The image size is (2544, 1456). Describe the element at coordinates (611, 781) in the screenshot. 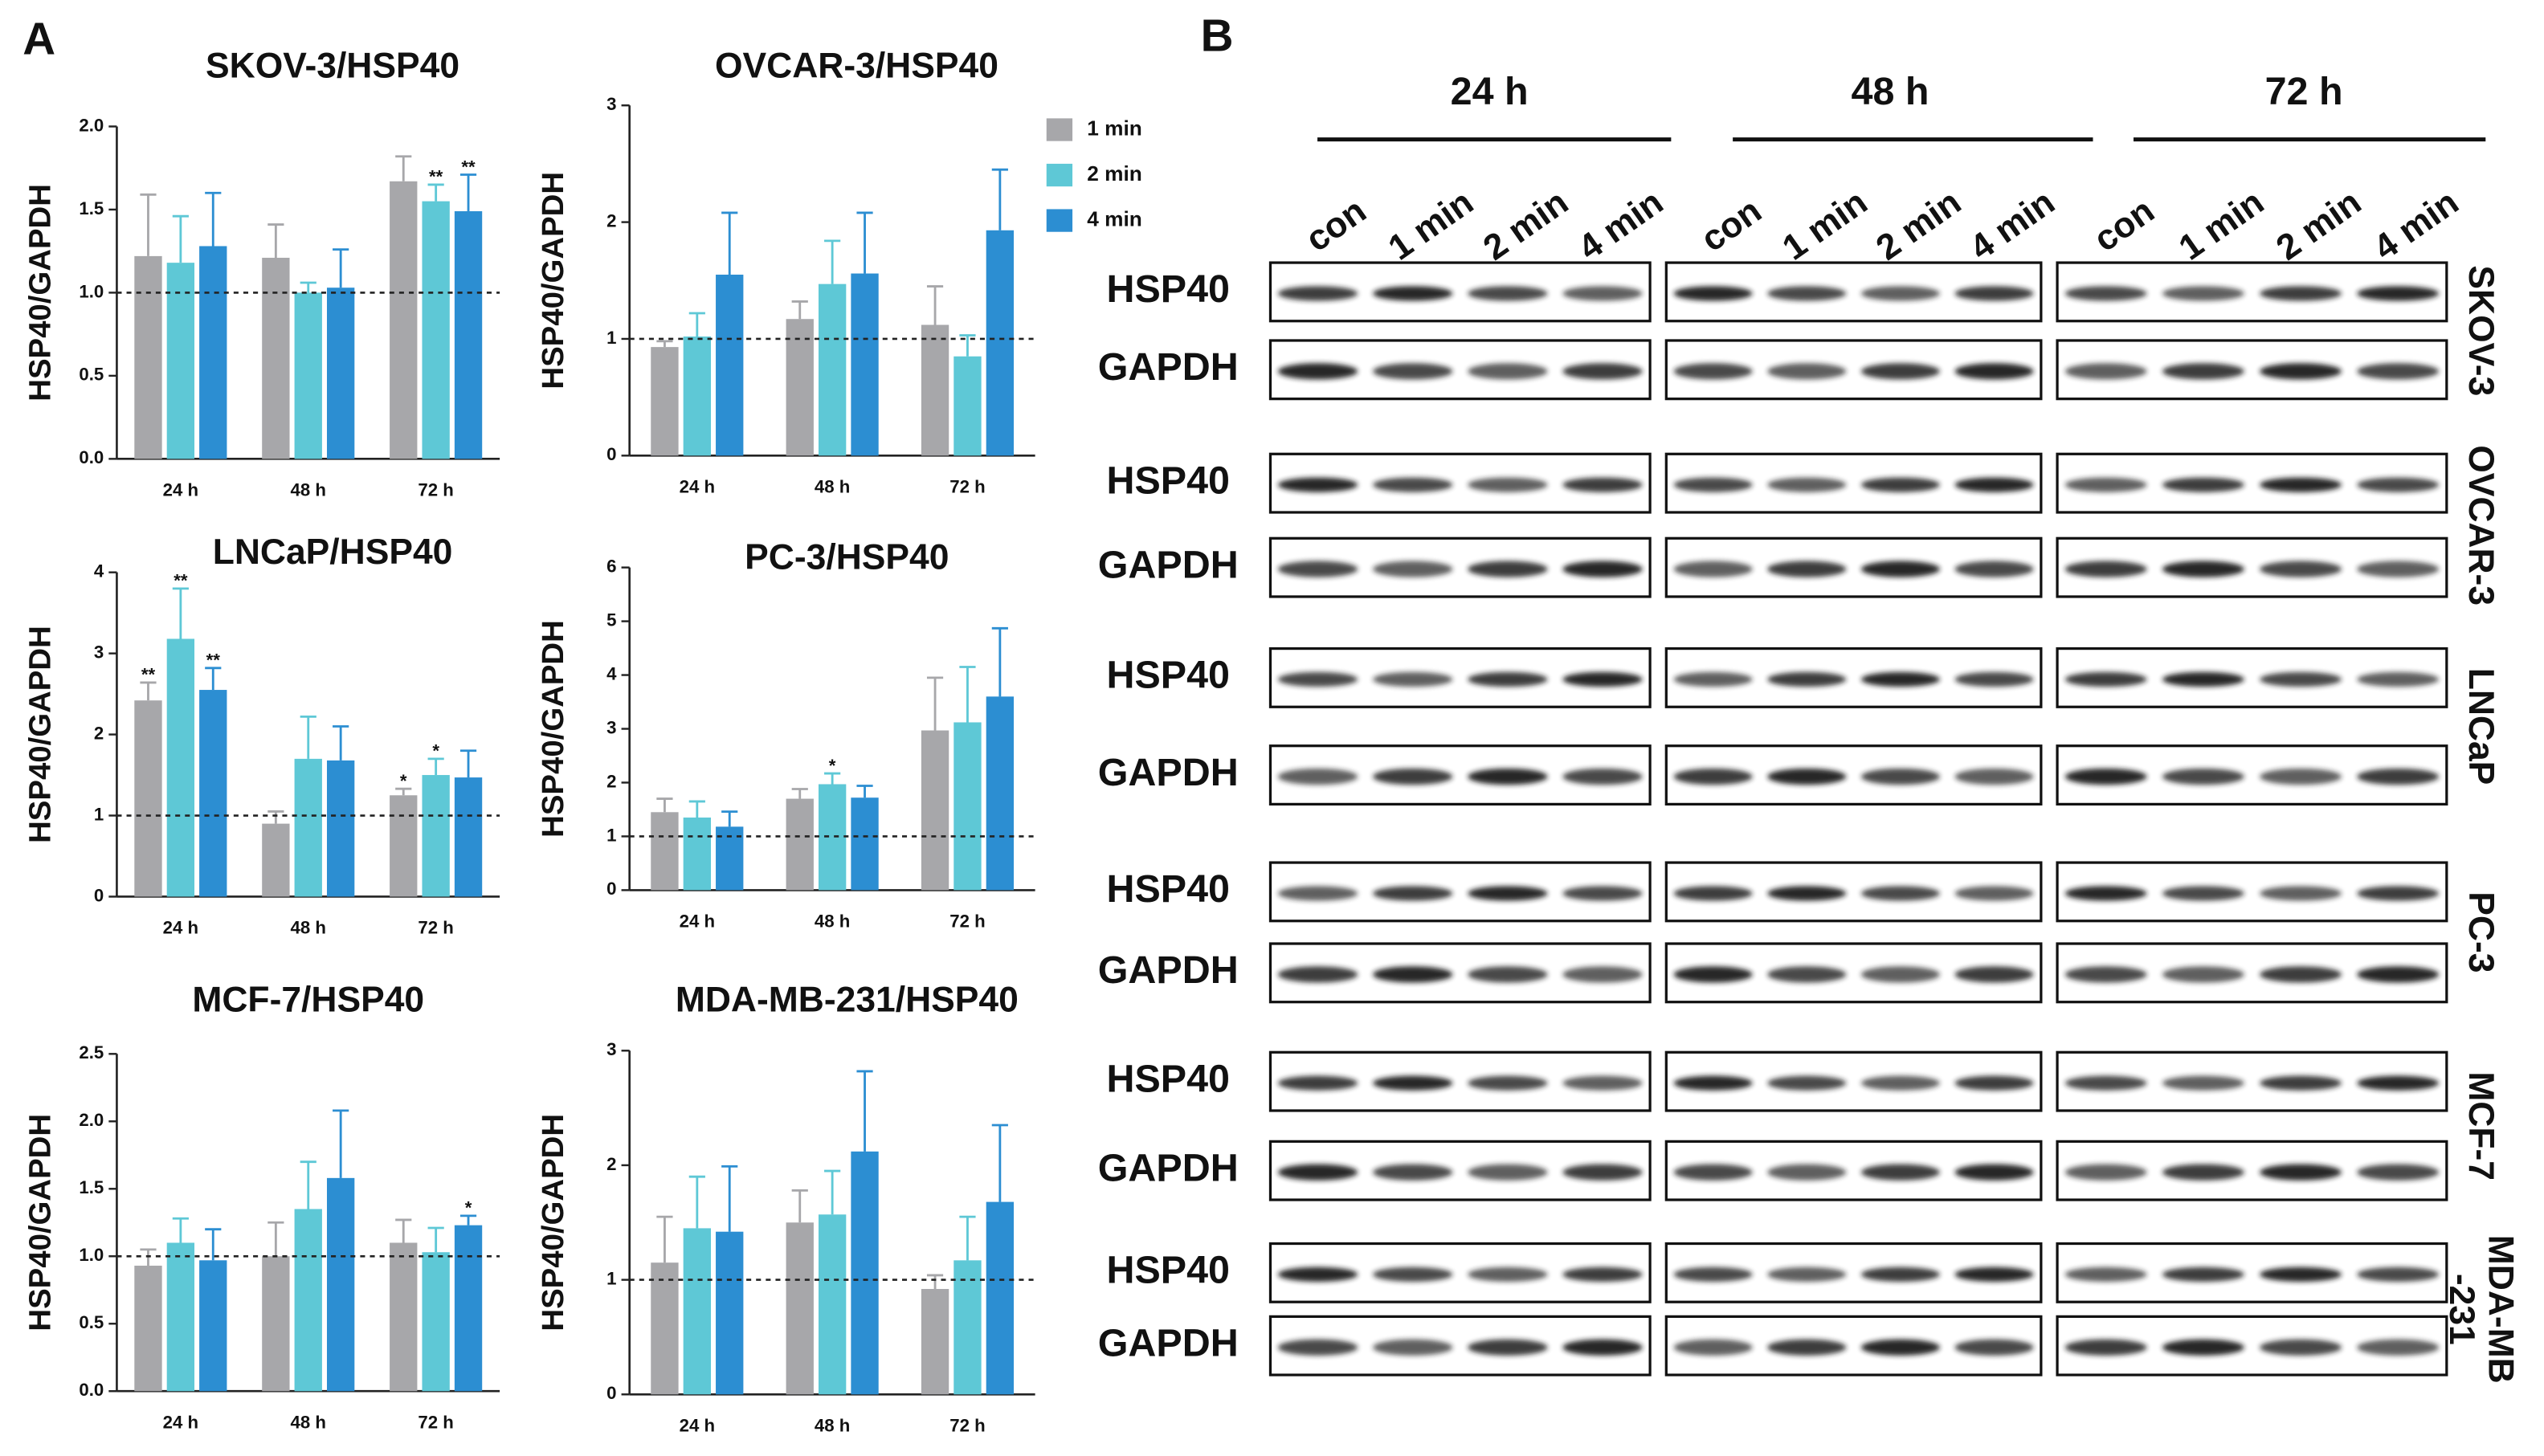

I see `y-tick-label: 2` at that location.